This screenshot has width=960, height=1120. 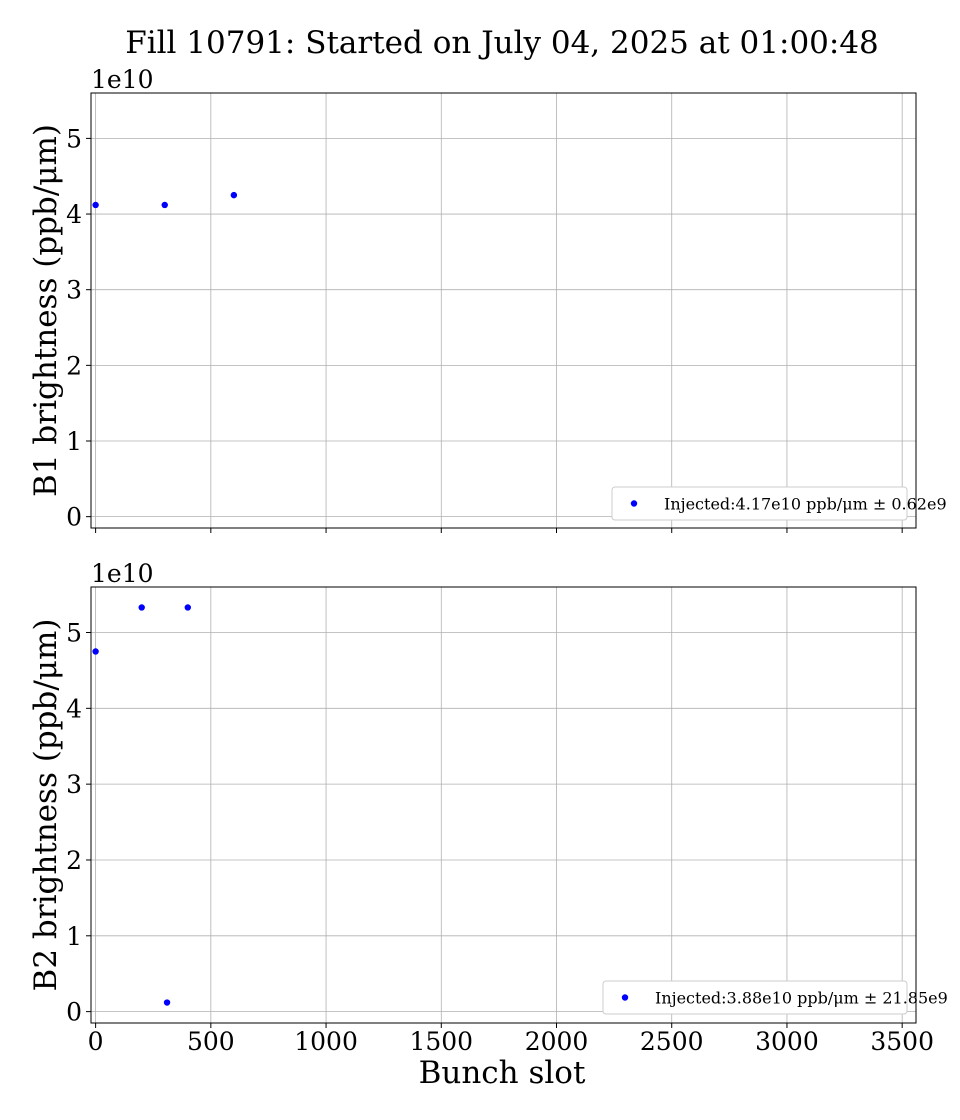 What do you see at coordinates (46, 805) in the screenshot?
I see `y-axis-label: B2 brightness (ppb/μm)` at bounding box center [46, 805].